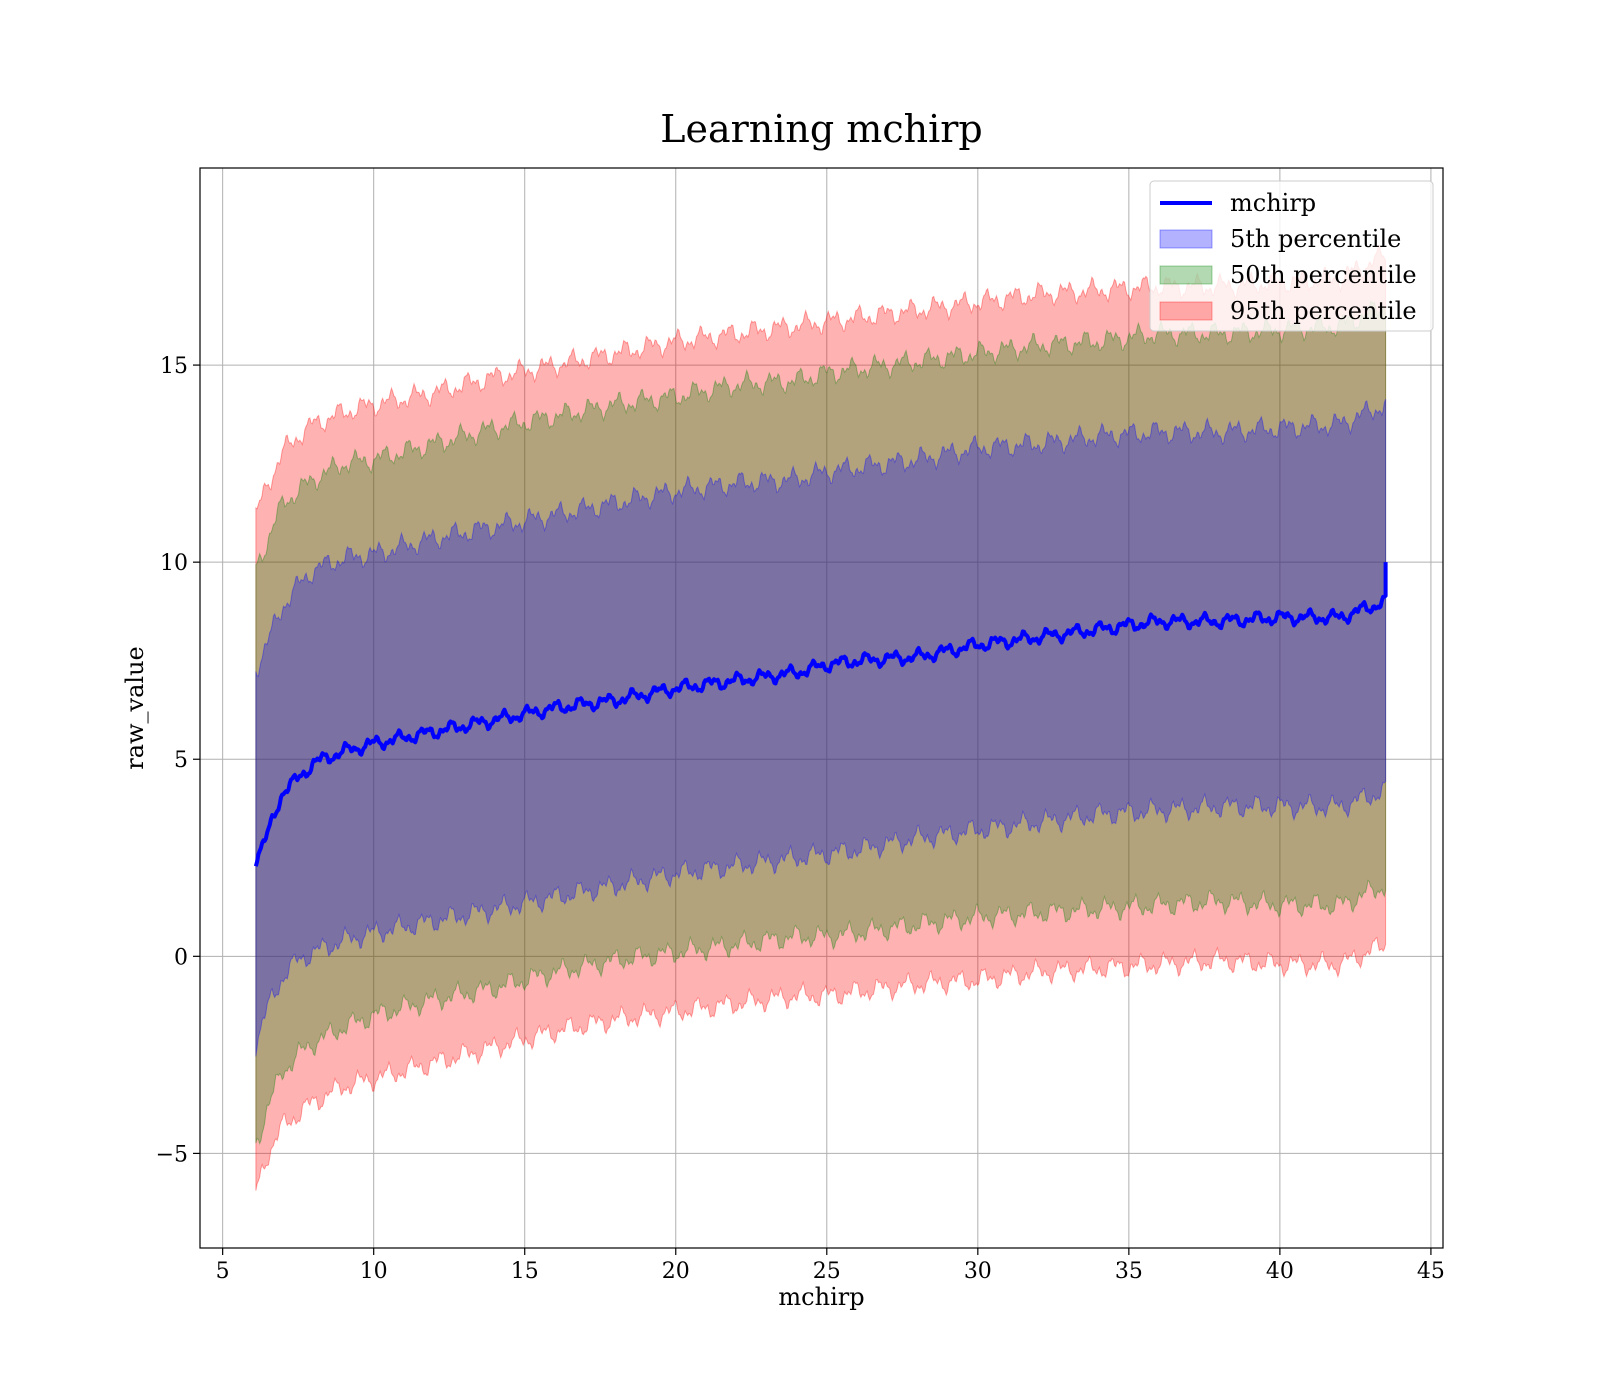  I want to click on x-tick-label: 25, so click(827, 1271).